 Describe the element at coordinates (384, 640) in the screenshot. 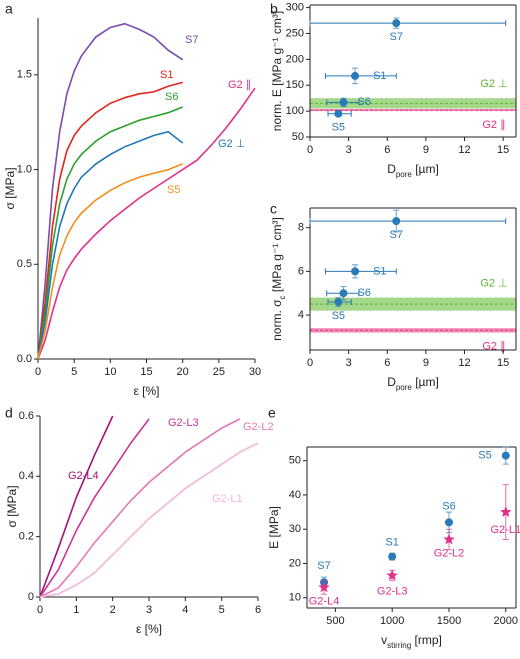

I see `label-part: v` at that location.